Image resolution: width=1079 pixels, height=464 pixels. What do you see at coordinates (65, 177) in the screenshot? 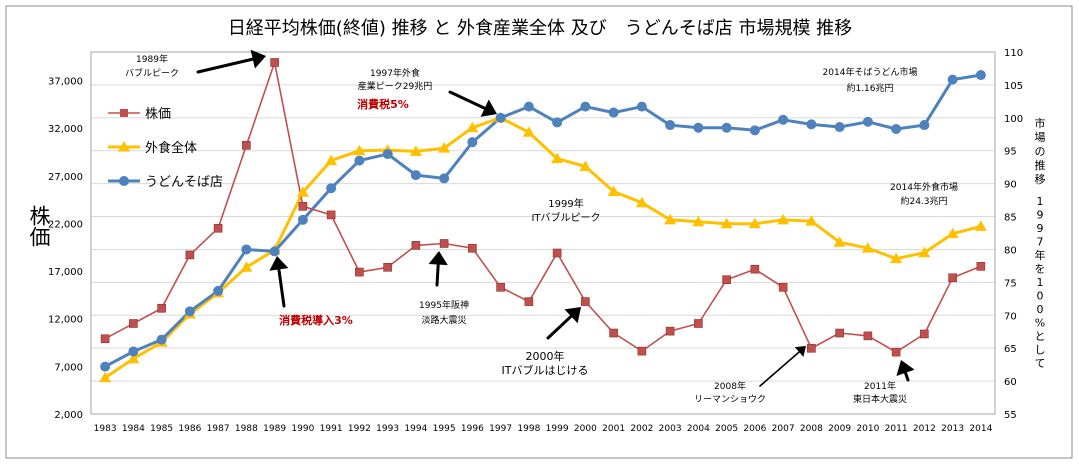
I see `left-axis-tick-label: 27,000` at bounding box center [65, 177].